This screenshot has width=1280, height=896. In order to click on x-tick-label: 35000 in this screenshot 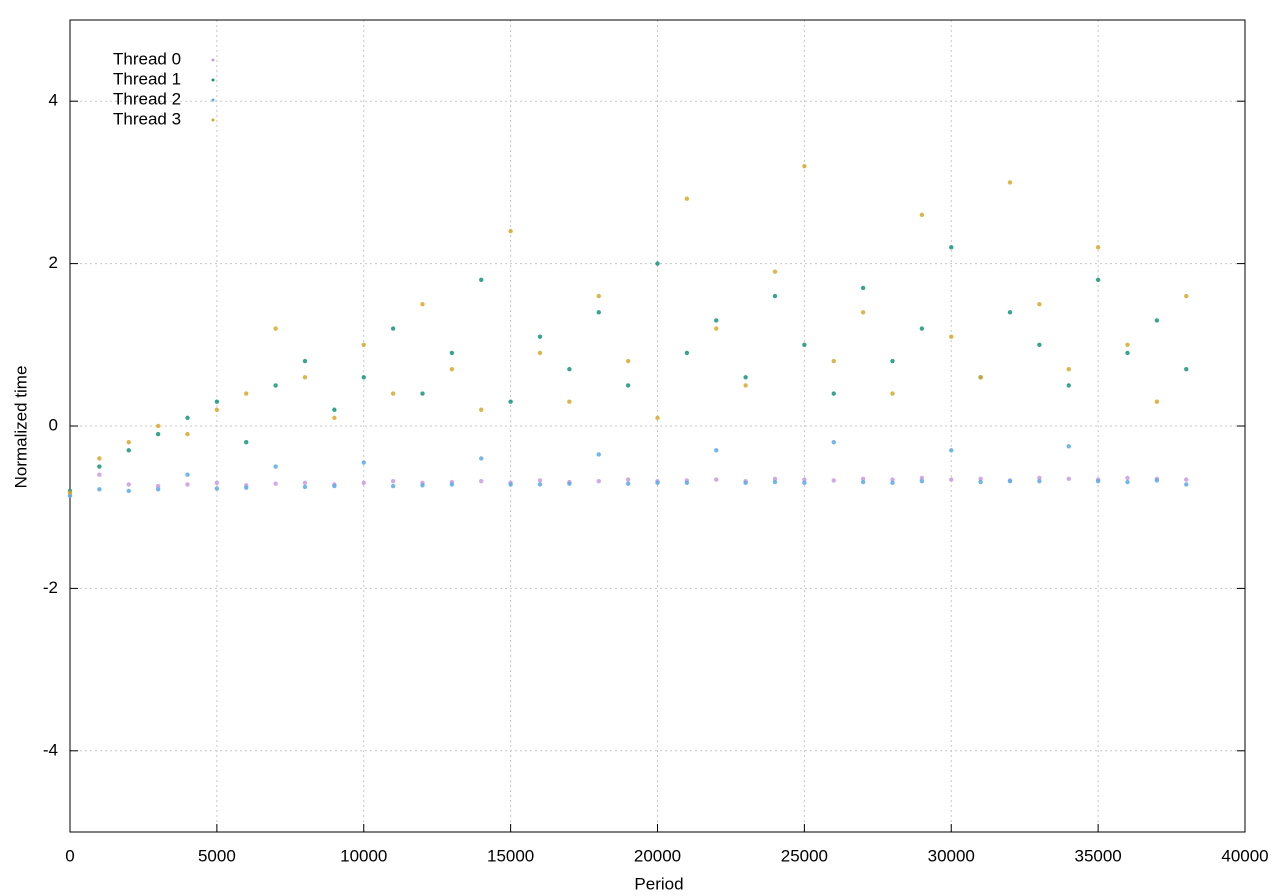, I will do `click(1097, 855)`.